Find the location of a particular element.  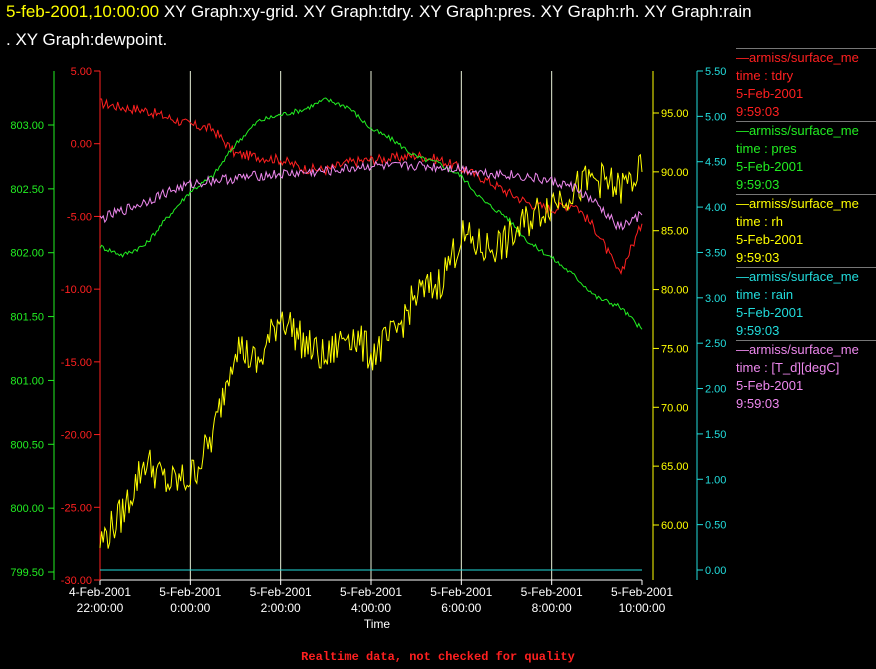

pres-tick-label: 803.00 is located at coordinates (27, 126).